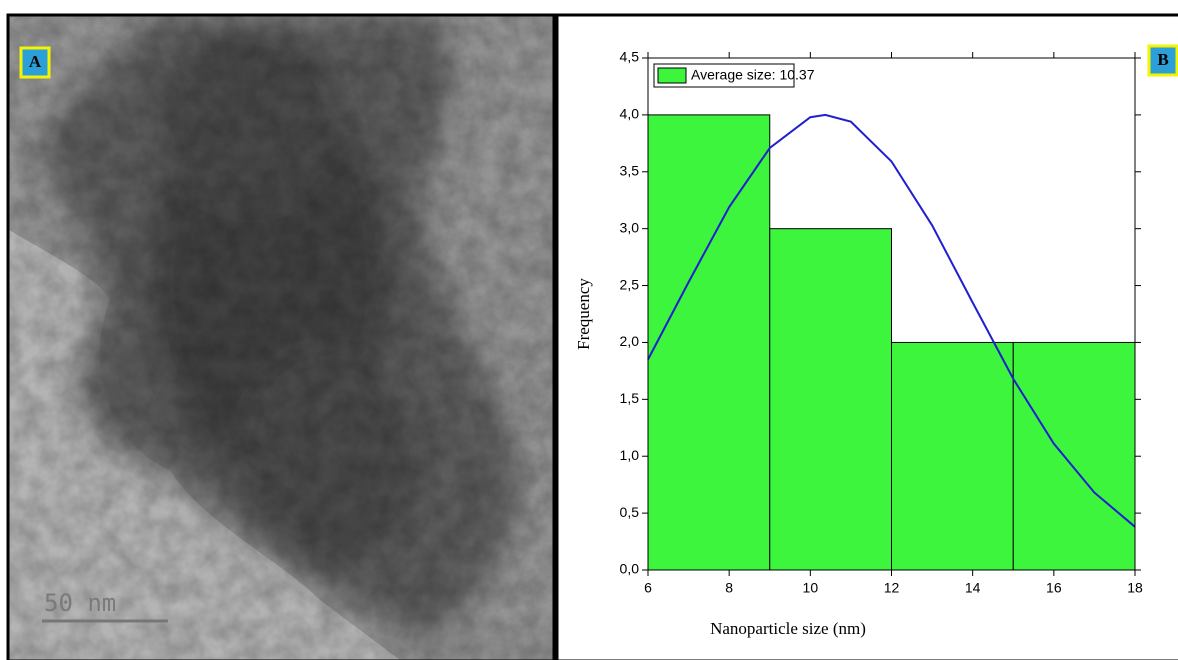  What do you see at coordinates (583, 314) in the screenshot?
I see `y-axis-label: Frequency` at bounding box center [583, 314].